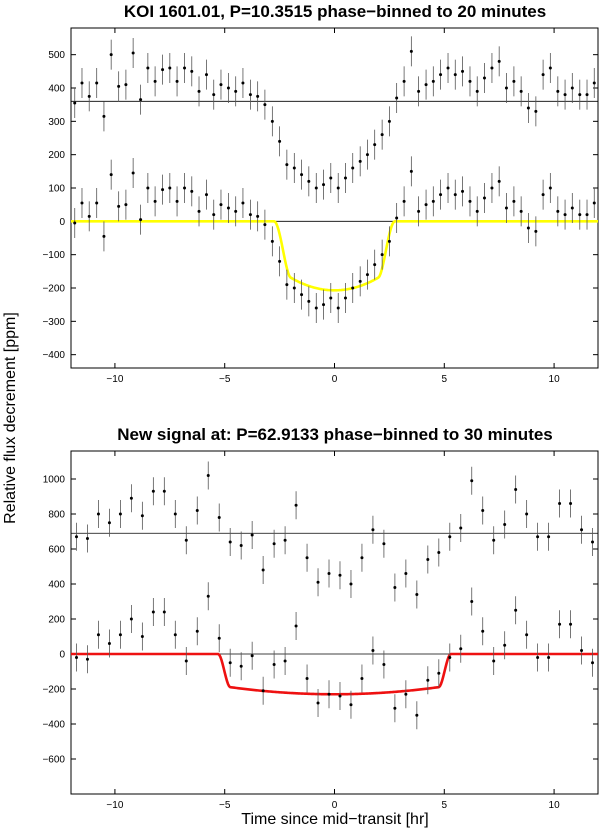 Image resolution: width=600 pixels, height=830 pixels. I want to click on y-tick-label: −400, so click(53, 355).